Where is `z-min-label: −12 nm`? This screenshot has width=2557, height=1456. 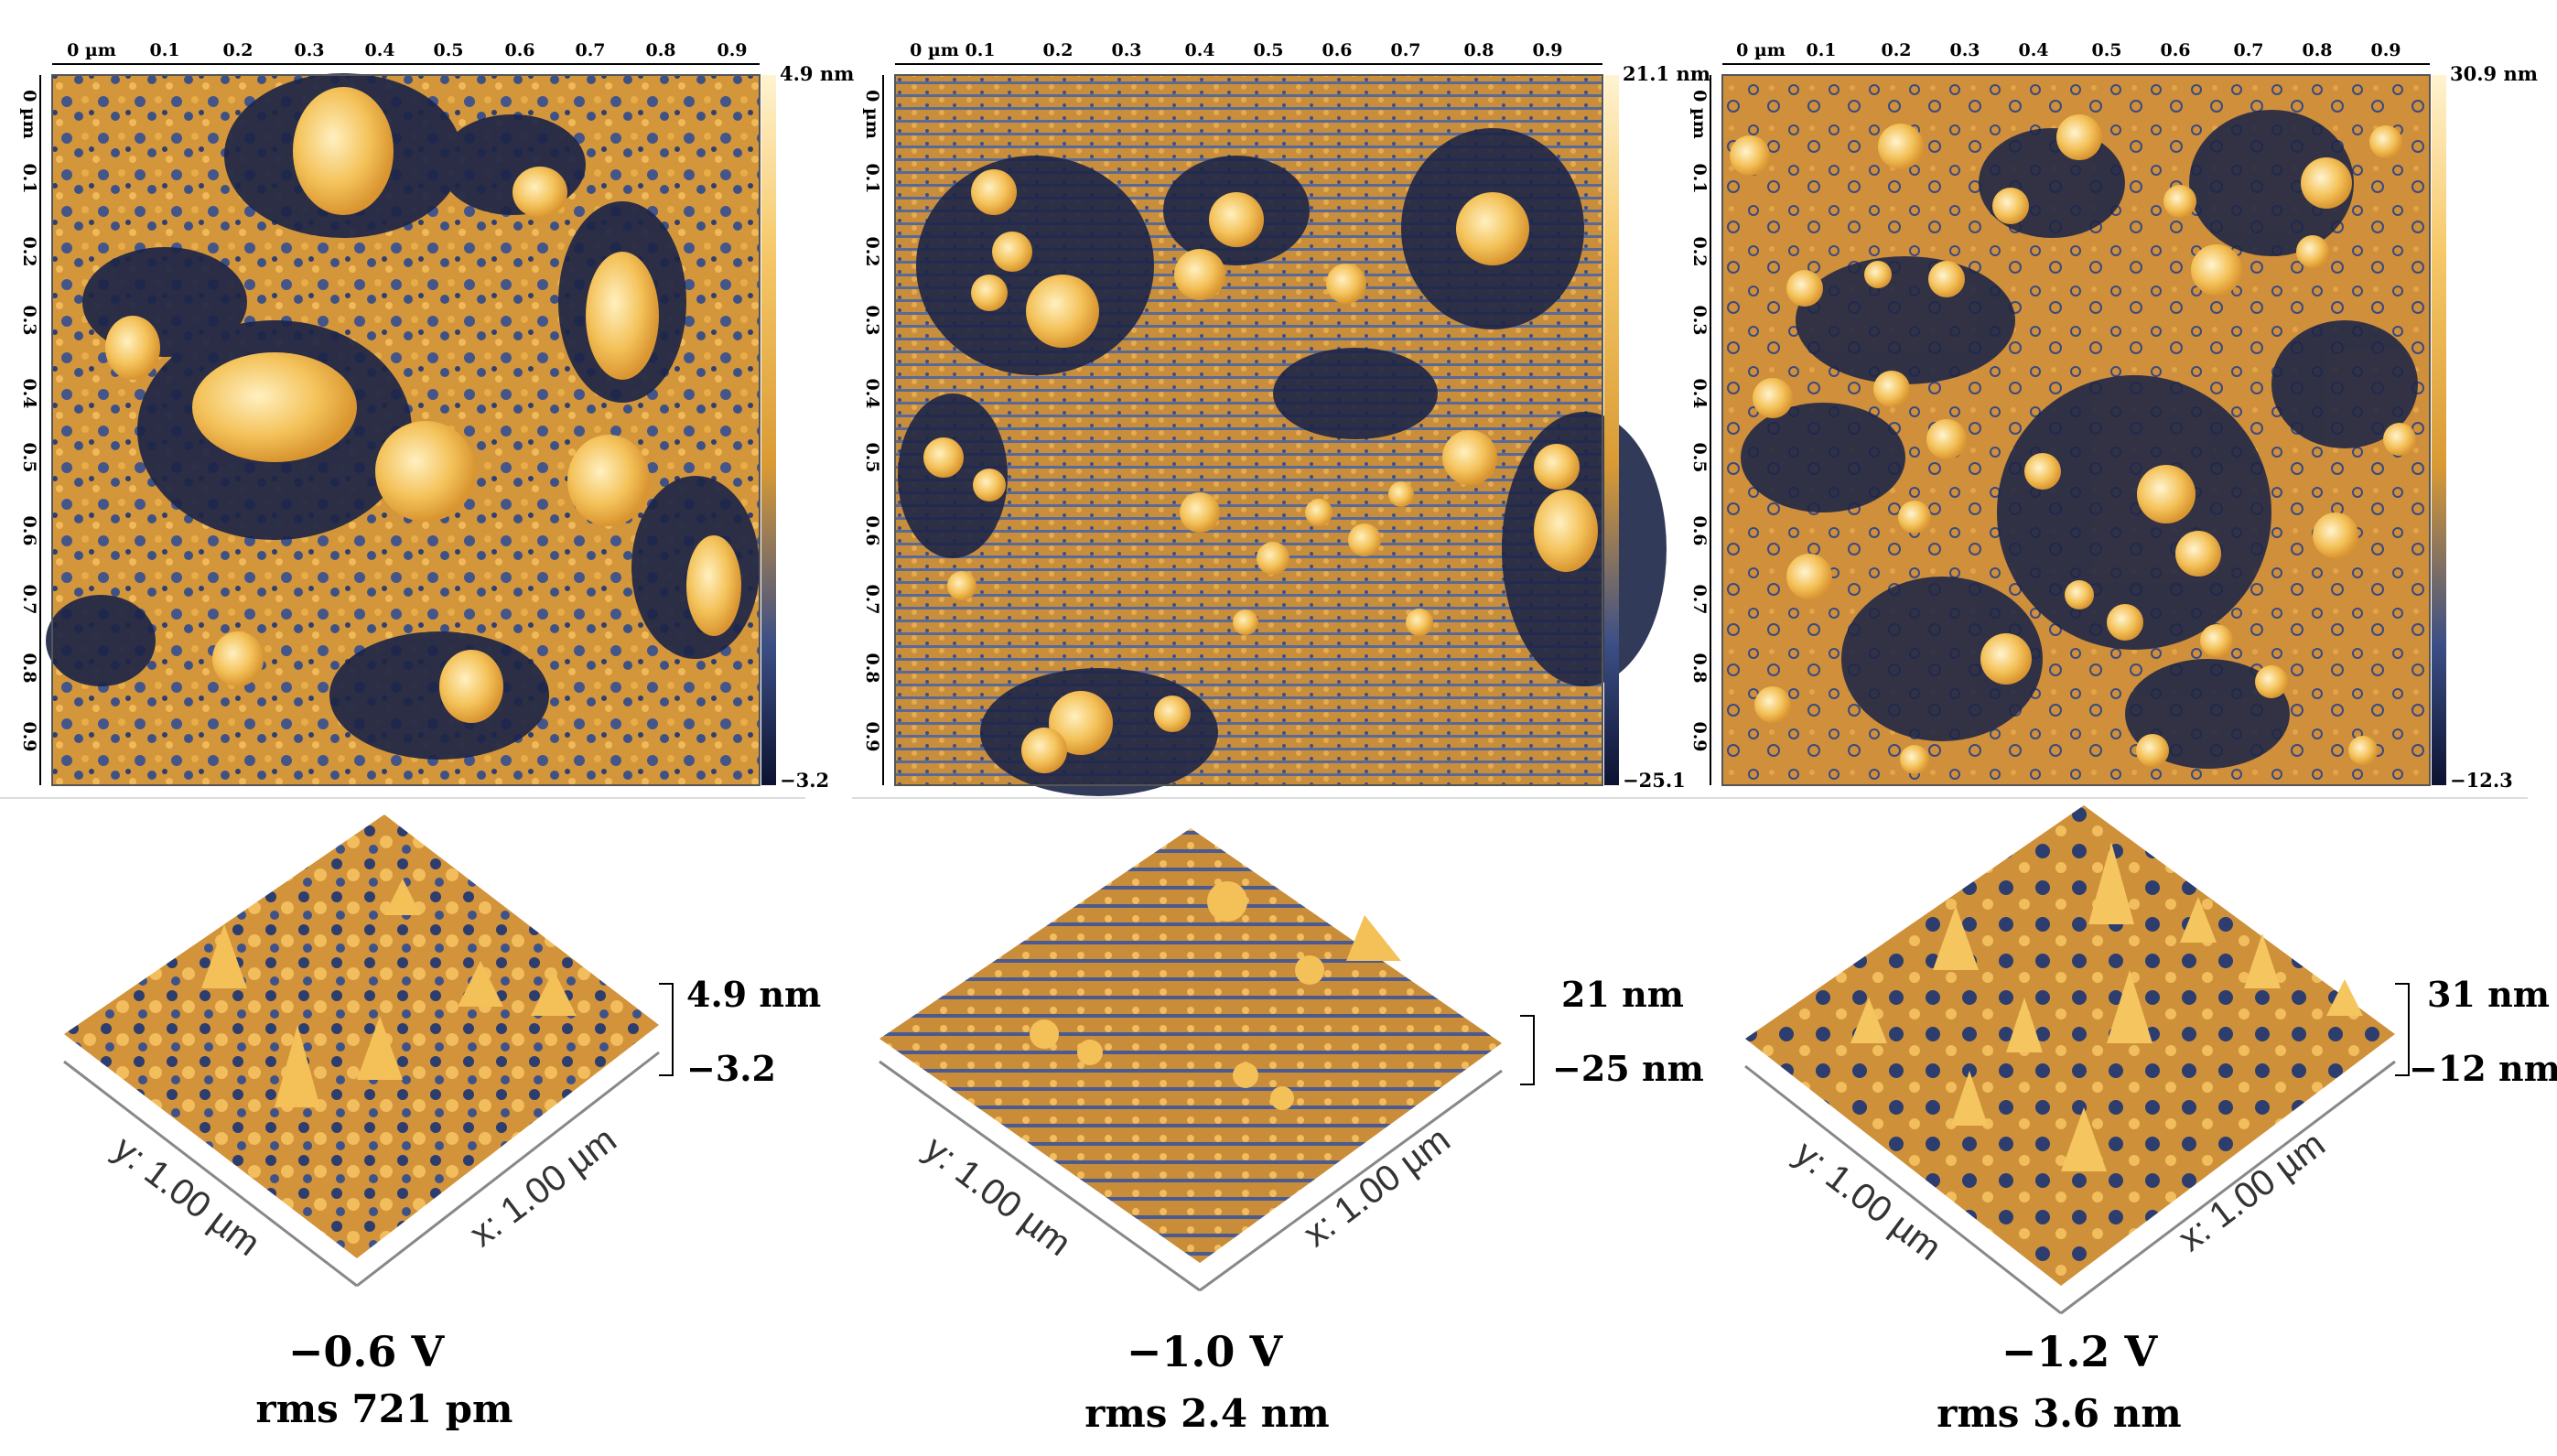
z-min-label: −12 nm is located at coordinates (2483, 1068).